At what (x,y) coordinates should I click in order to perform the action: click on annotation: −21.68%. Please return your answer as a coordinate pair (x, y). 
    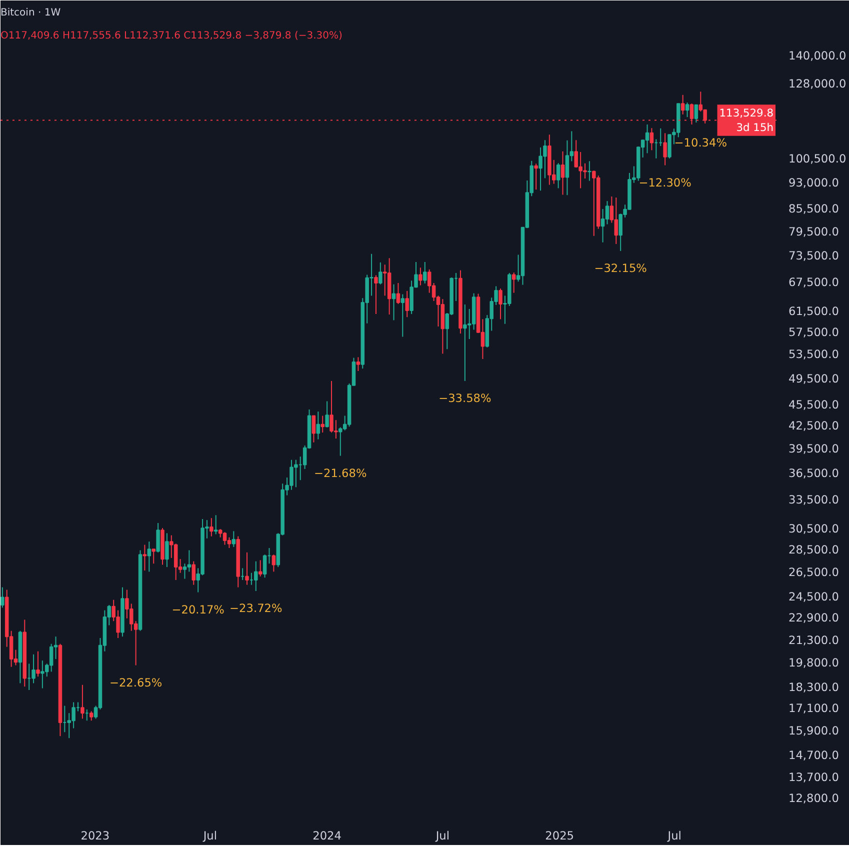
    Looking at the image, I should click on (340, 473).